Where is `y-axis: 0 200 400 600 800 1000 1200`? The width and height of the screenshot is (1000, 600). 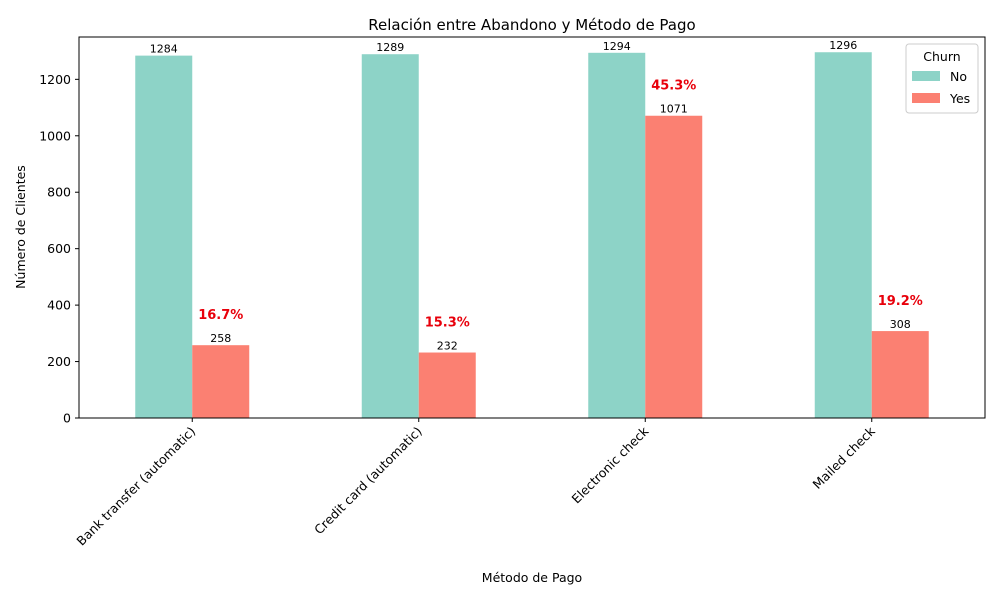 y-axis: 0 200 400 600 800 1000 1200 is located at coordinates (59, 249).